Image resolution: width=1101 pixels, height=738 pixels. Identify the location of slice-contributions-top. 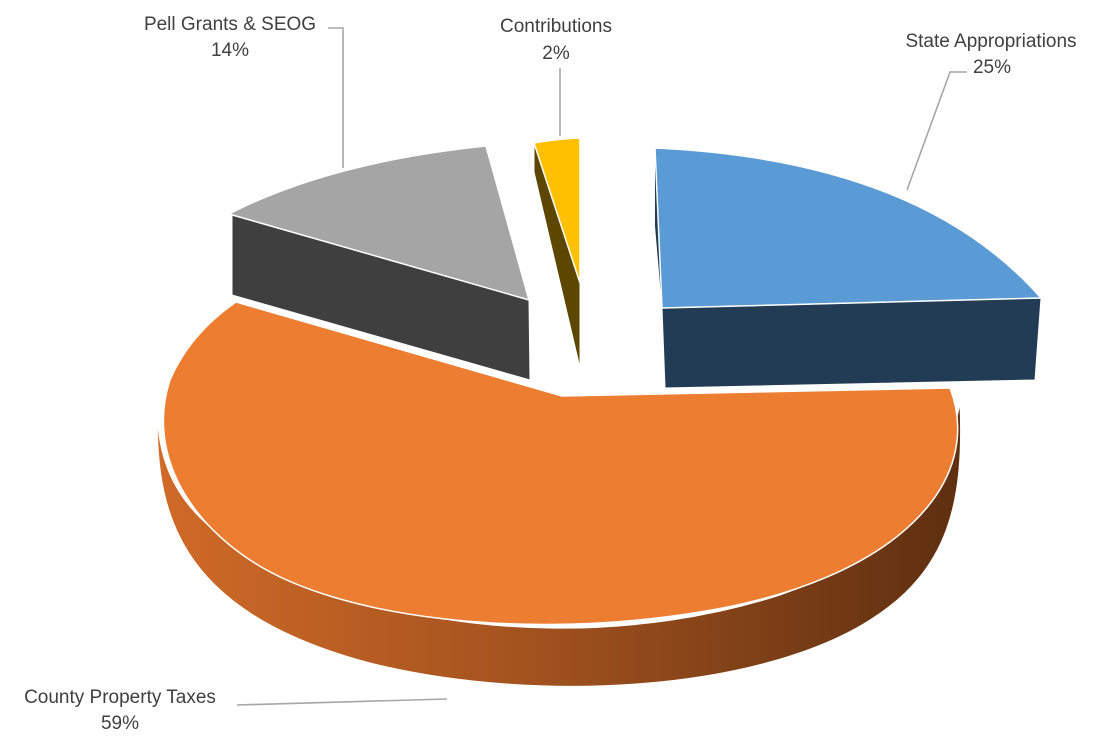
(557, 210).